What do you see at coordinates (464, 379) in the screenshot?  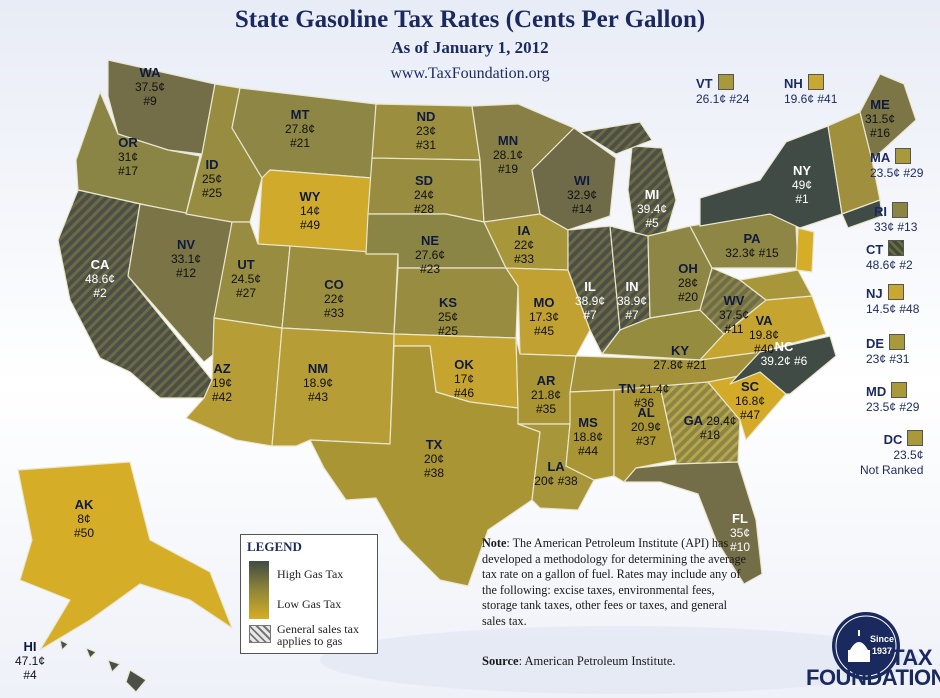 I see `label-ok: OK 17¢ #46` at bounding box center [464, 379].